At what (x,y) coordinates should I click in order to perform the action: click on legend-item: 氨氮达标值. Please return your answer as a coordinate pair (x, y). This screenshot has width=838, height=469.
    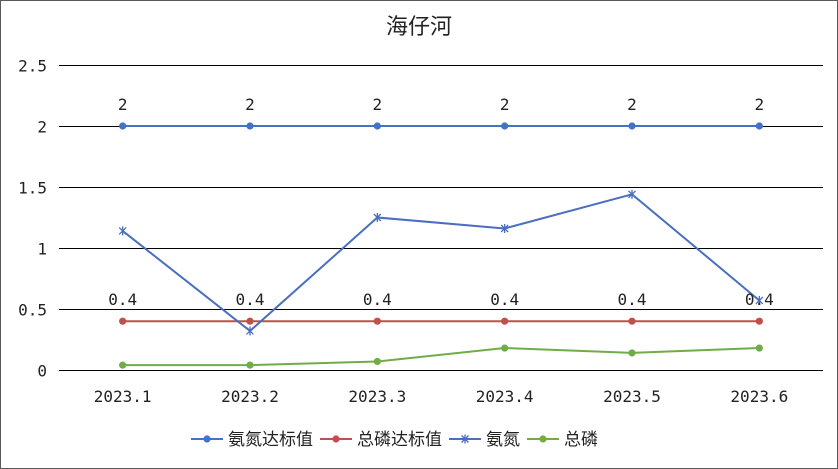
    Looking at the image, I should click on (252, 440).